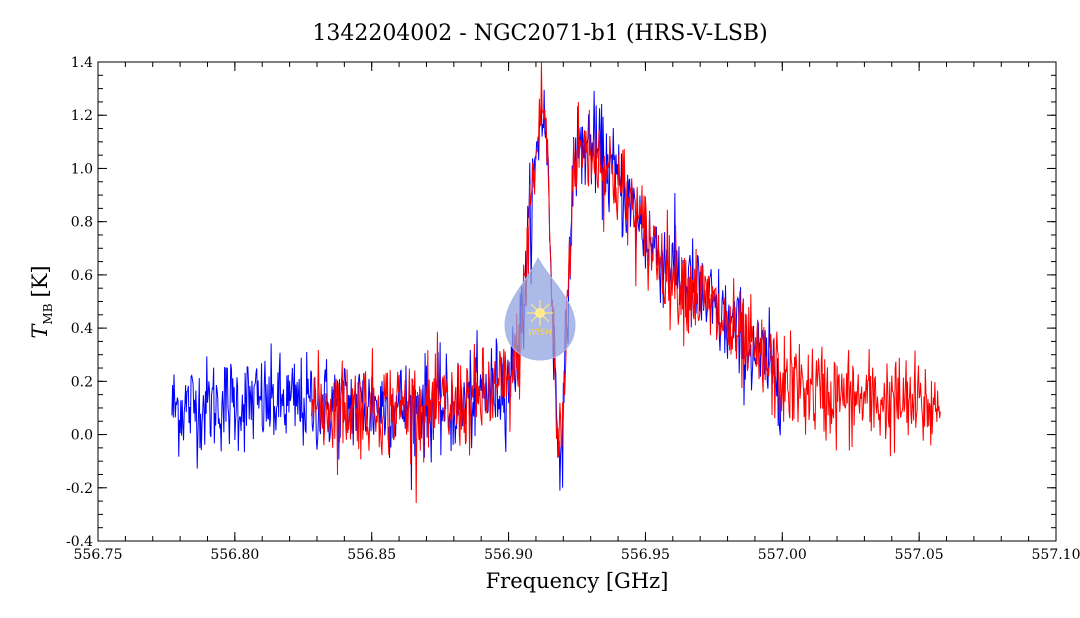 The height and width of the screenshot is (618, 1080). I want to click on y-tick-label: 0.4, so click(82, 329).